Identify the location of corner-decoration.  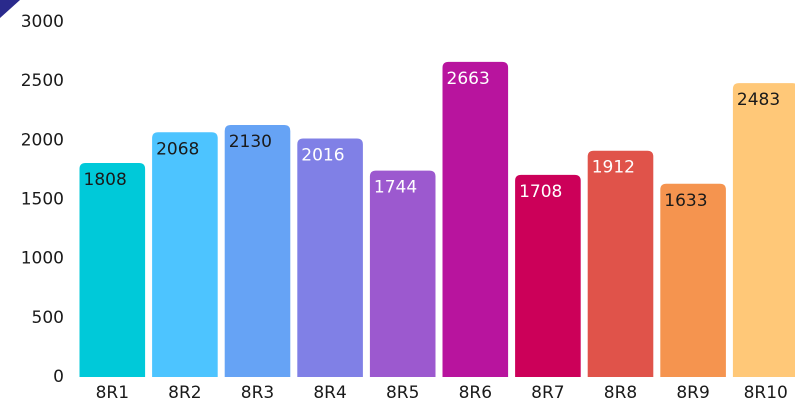
(10, 9).